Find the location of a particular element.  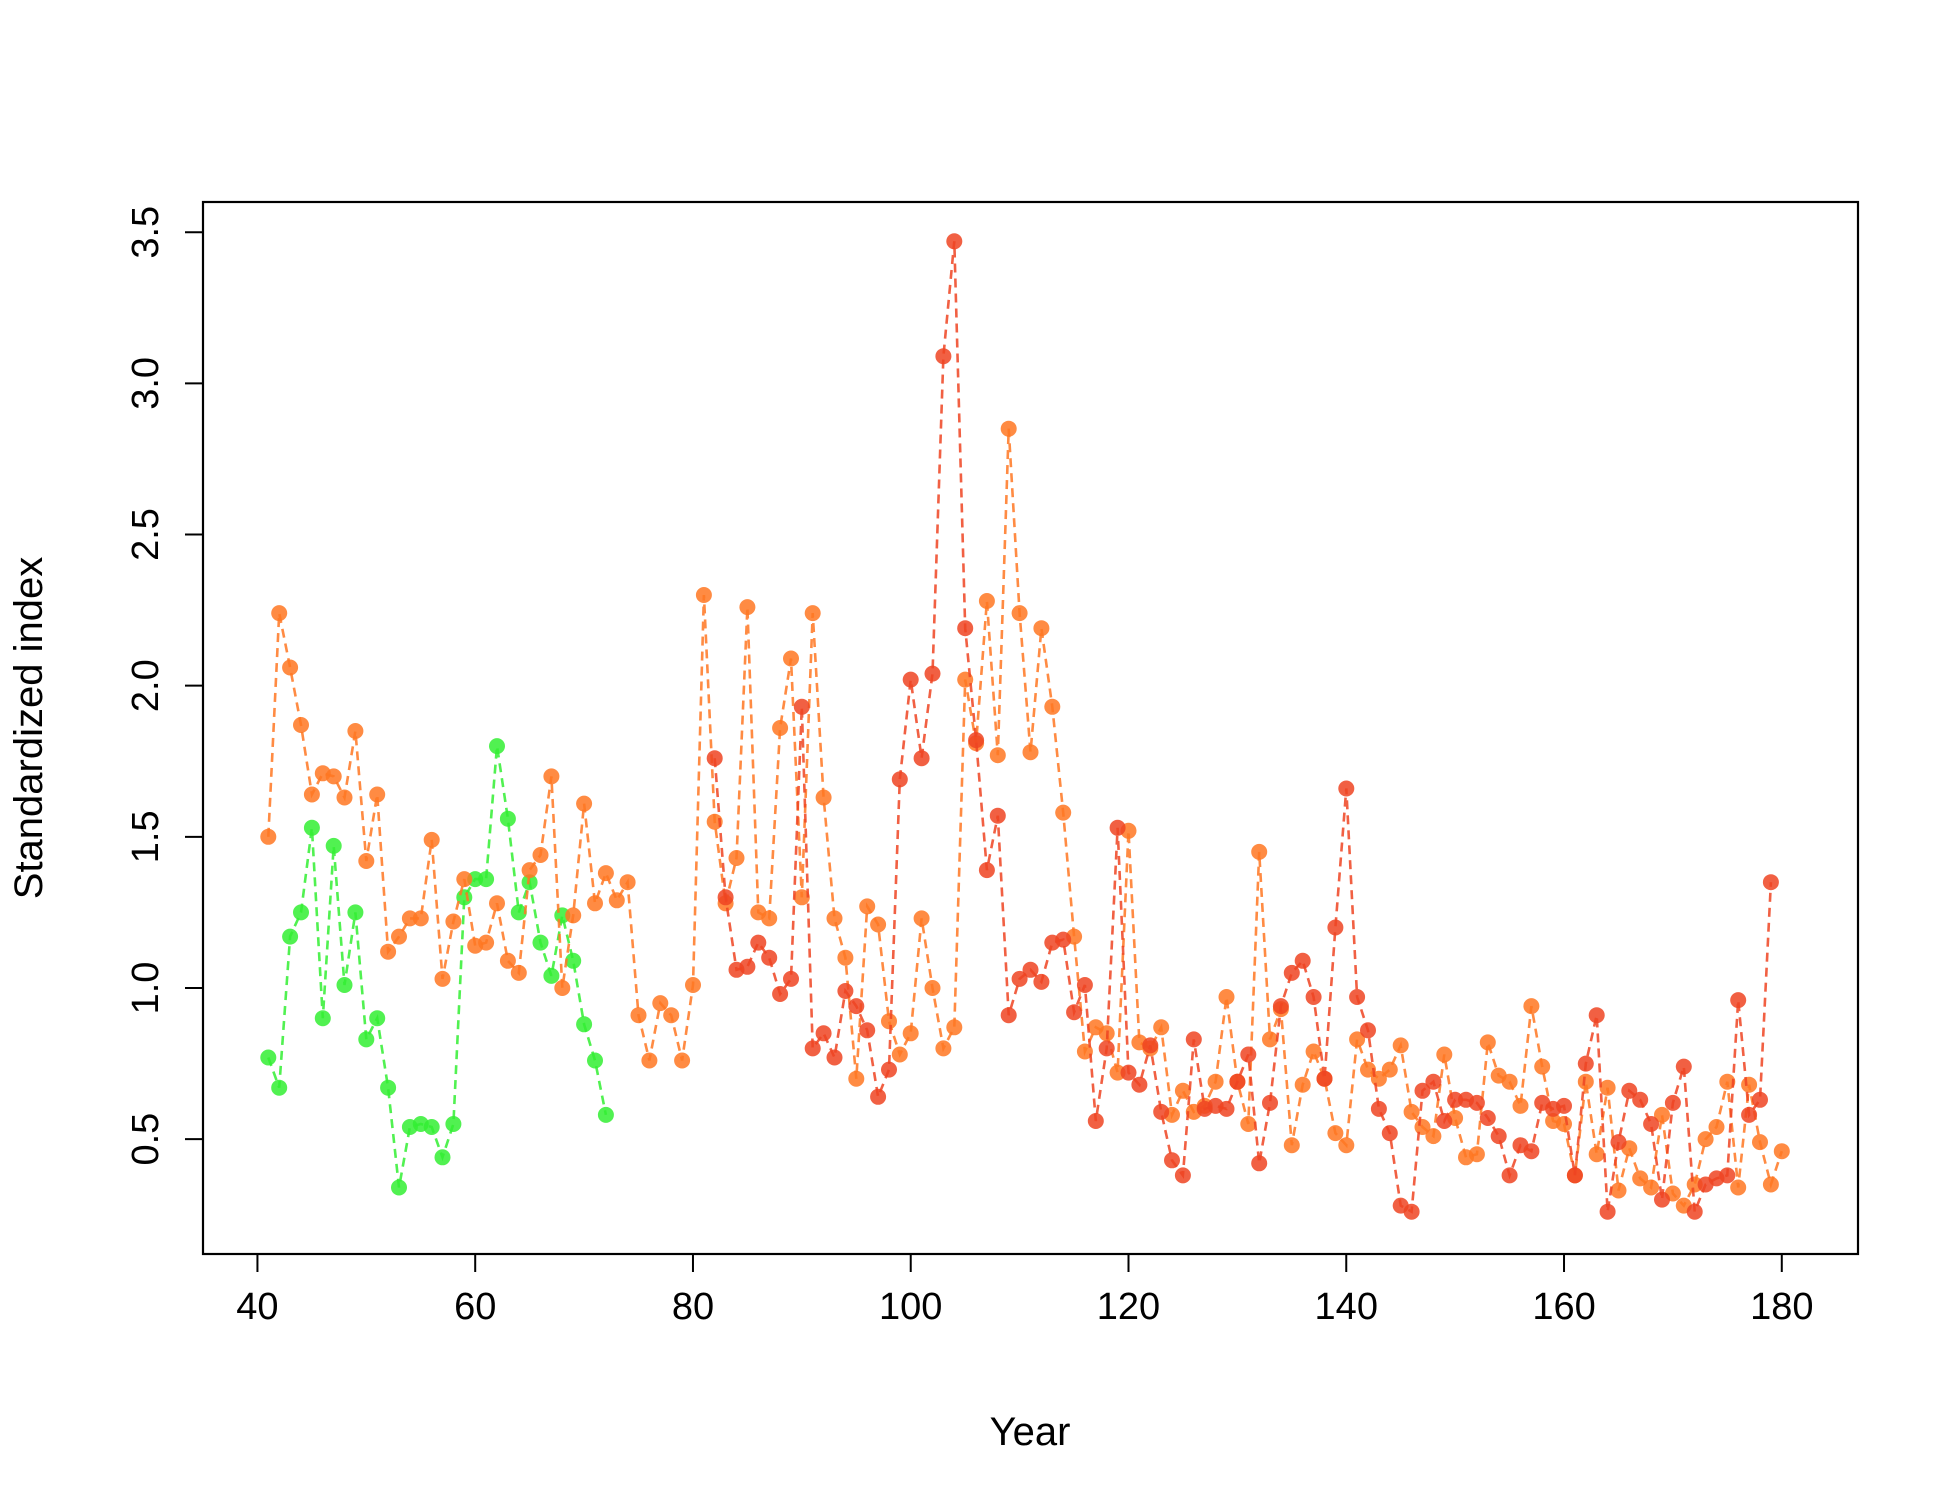

y-tick-label: 2.5 is located at coordinates (146, 534).